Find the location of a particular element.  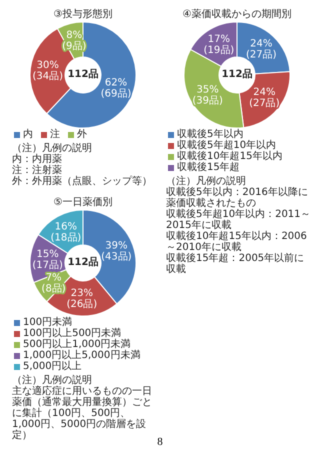

data-label: 15% (17品) is located at coordinates (48, 259).